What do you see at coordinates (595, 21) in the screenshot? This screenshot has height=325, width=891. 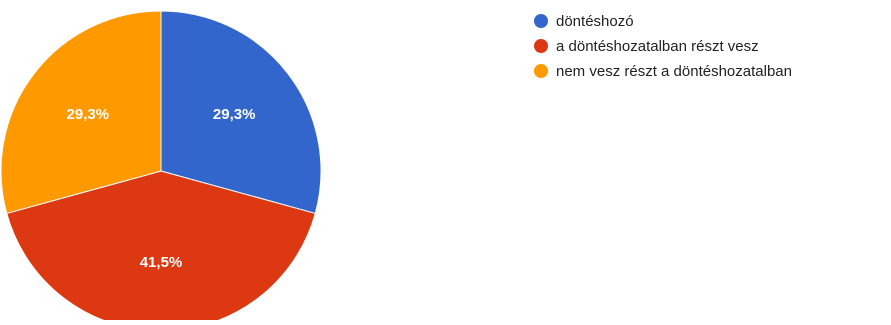 I see `legend-label: döntéshozó` at bounding box center [595, 21].